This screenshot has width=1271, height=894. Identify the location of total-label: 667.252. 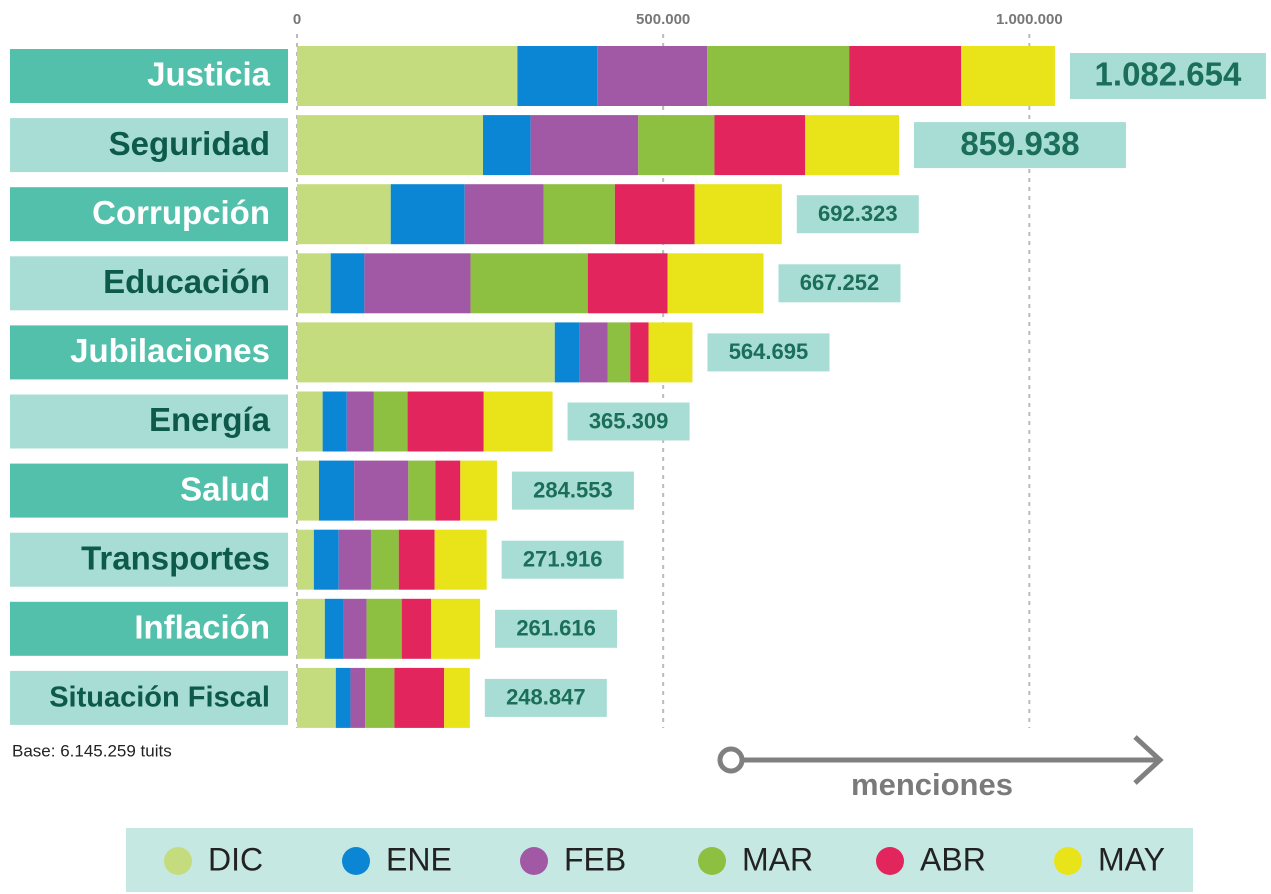
(840, 282).